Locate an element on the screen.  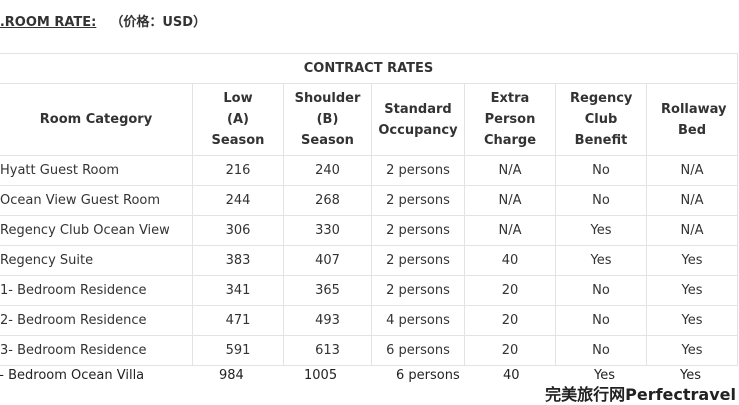
table-cell: 240 is located at coordinates (327, 170).